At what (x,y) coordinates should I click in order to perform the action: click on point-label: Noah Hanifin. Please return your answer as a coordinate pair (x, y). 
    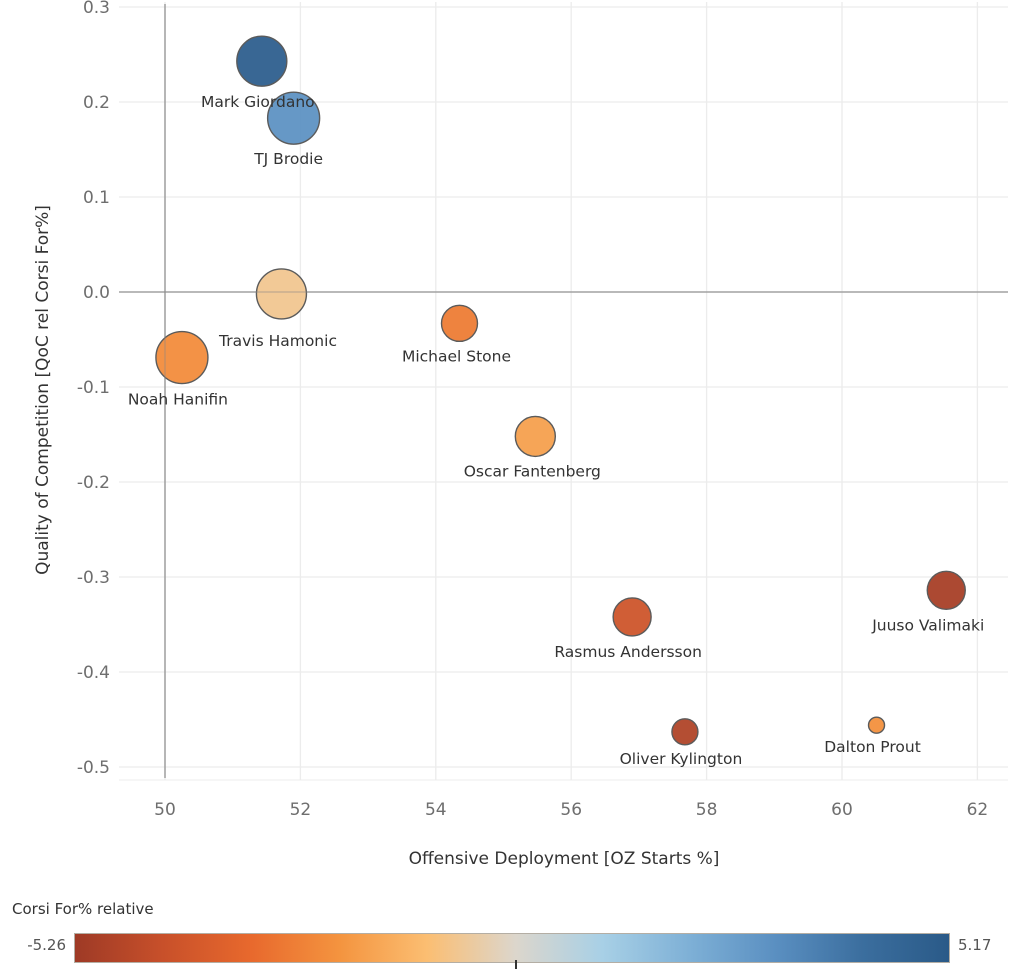
    Looking at the image, I should click on (178, 400).